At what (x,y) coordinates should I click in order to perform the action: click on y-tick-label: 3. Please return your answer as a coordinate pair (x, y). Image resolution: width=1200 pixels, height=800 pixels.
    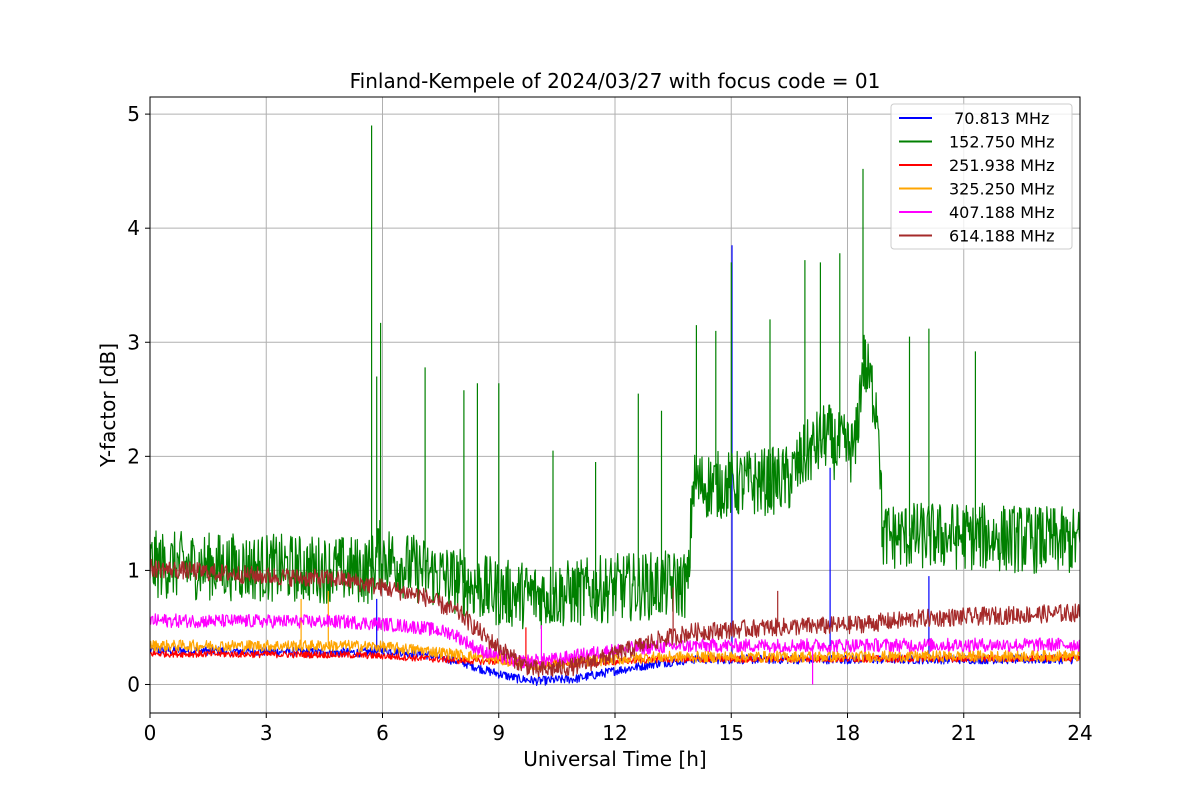
    Looking at the image, I should click on (133, 342).